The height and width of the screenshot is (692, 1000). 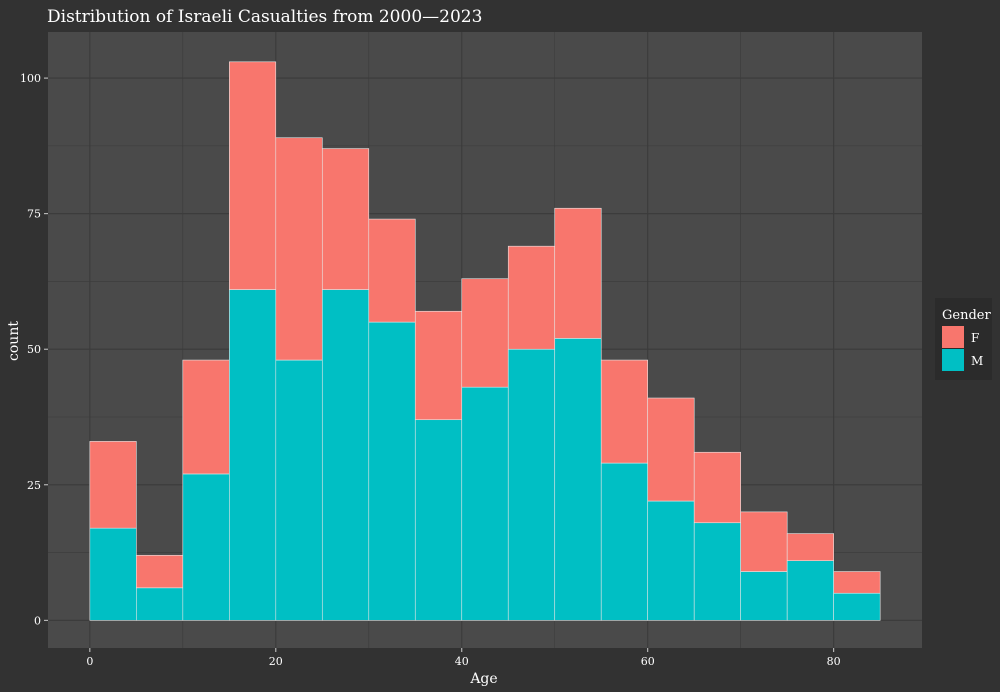 What do you see at coordinates (834, 661) in the screenshot?
I see `x-tick-label: 80` at bounding box center [834, 661].